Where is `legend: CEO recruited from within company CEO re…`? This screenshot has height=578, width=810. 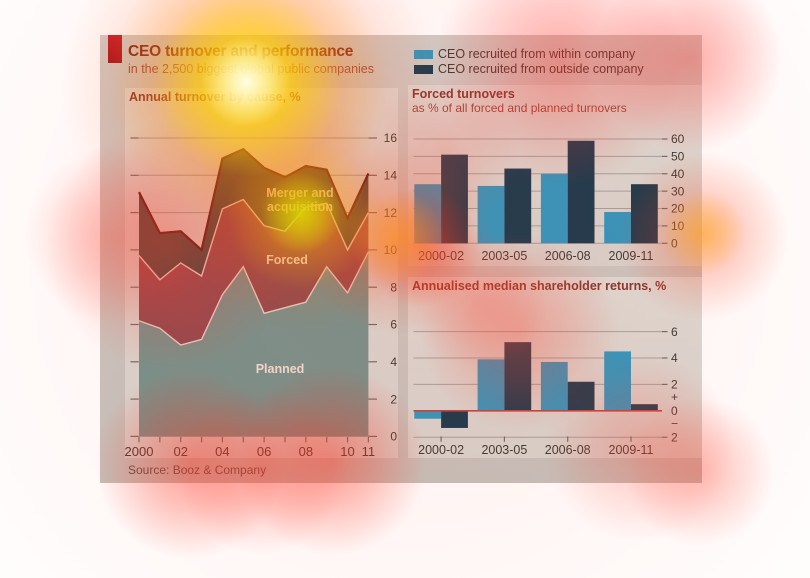
legend: CEO recruited from within company CEO re… is located at coordinates (529, 62).